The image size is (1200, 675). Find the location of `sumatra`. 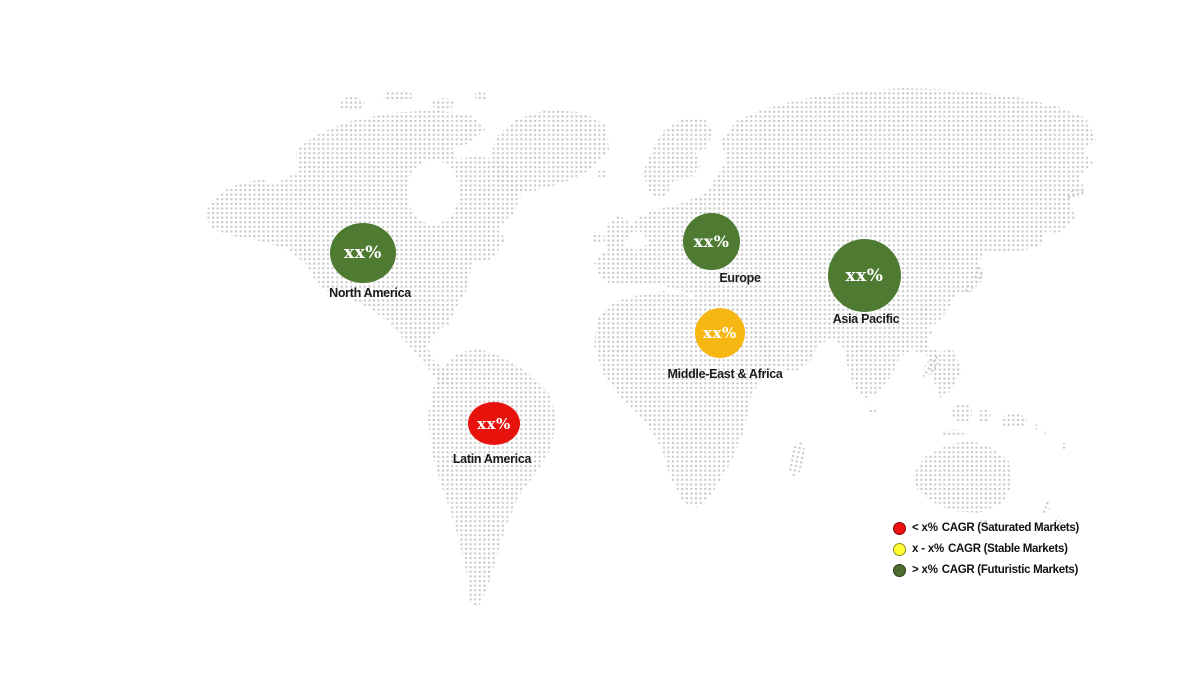

sumatra is located at coordinates (931, 366).